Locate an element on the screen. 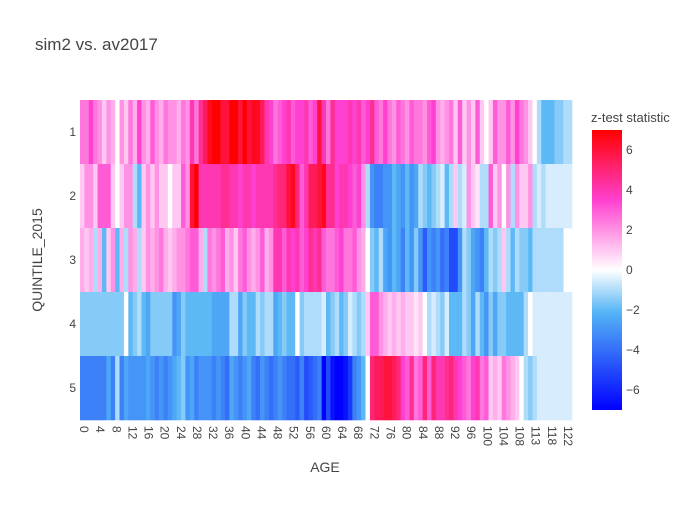 The image size is (700, 505). x-tick-label: 88 is located at coordinates (439, 433).